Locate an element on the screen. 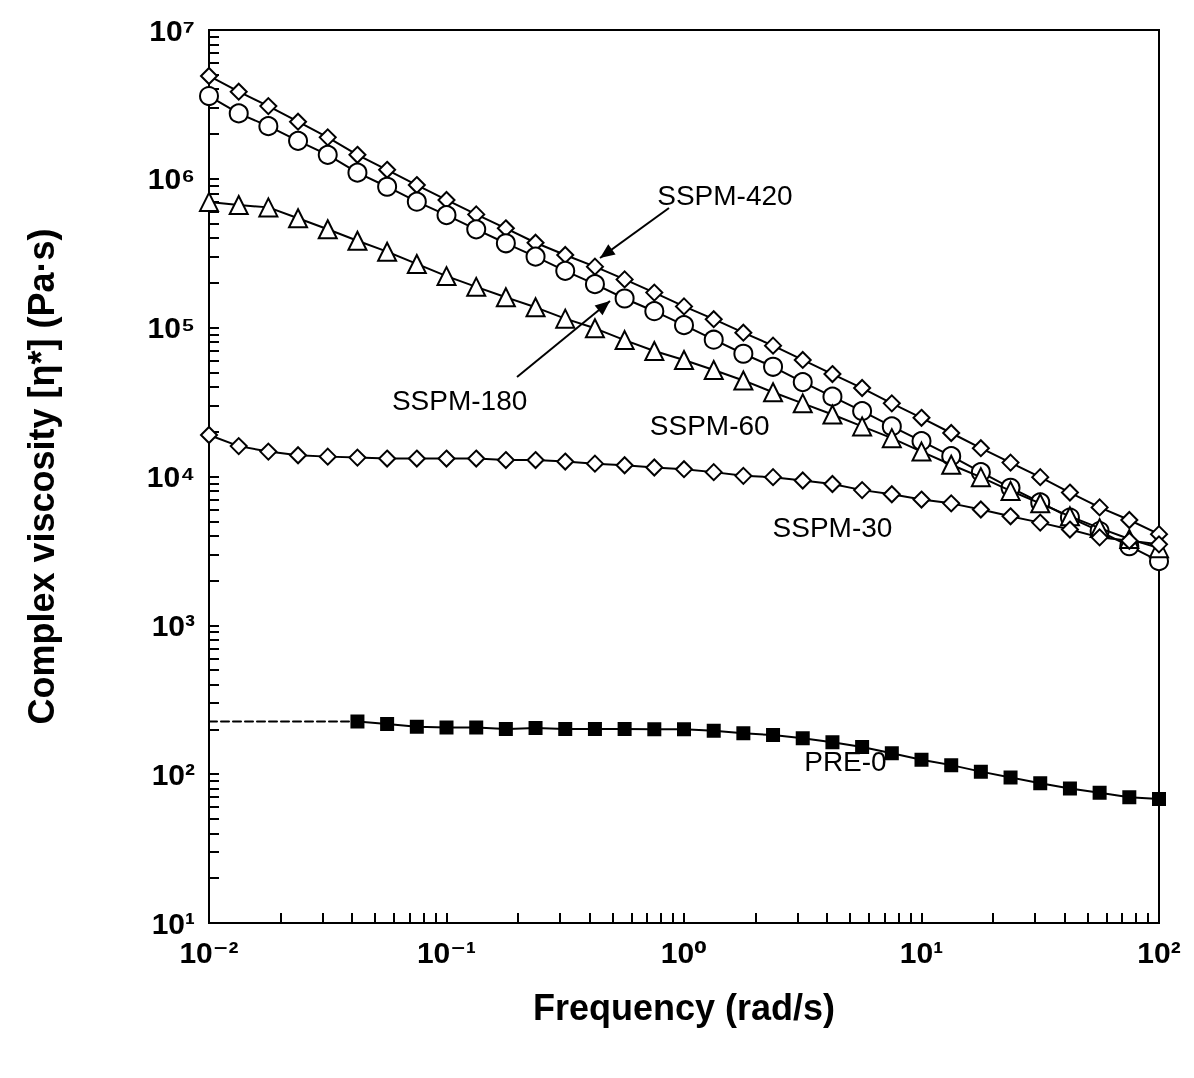 The image size is (1194, 1078). y-tick-label: 10² is located at coordinates (173, 774).